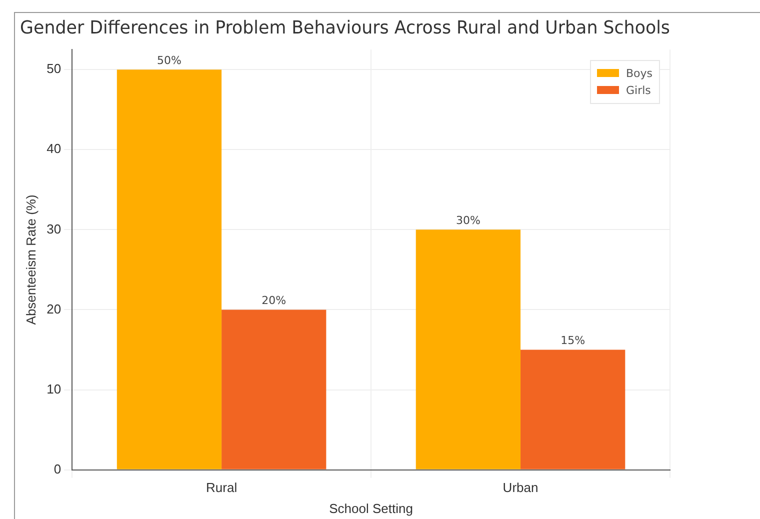  What do you see at coordinates (371, 508) in the screenshot?
I see `x-axis-title: School Setting` at bounding box center [371, 508].